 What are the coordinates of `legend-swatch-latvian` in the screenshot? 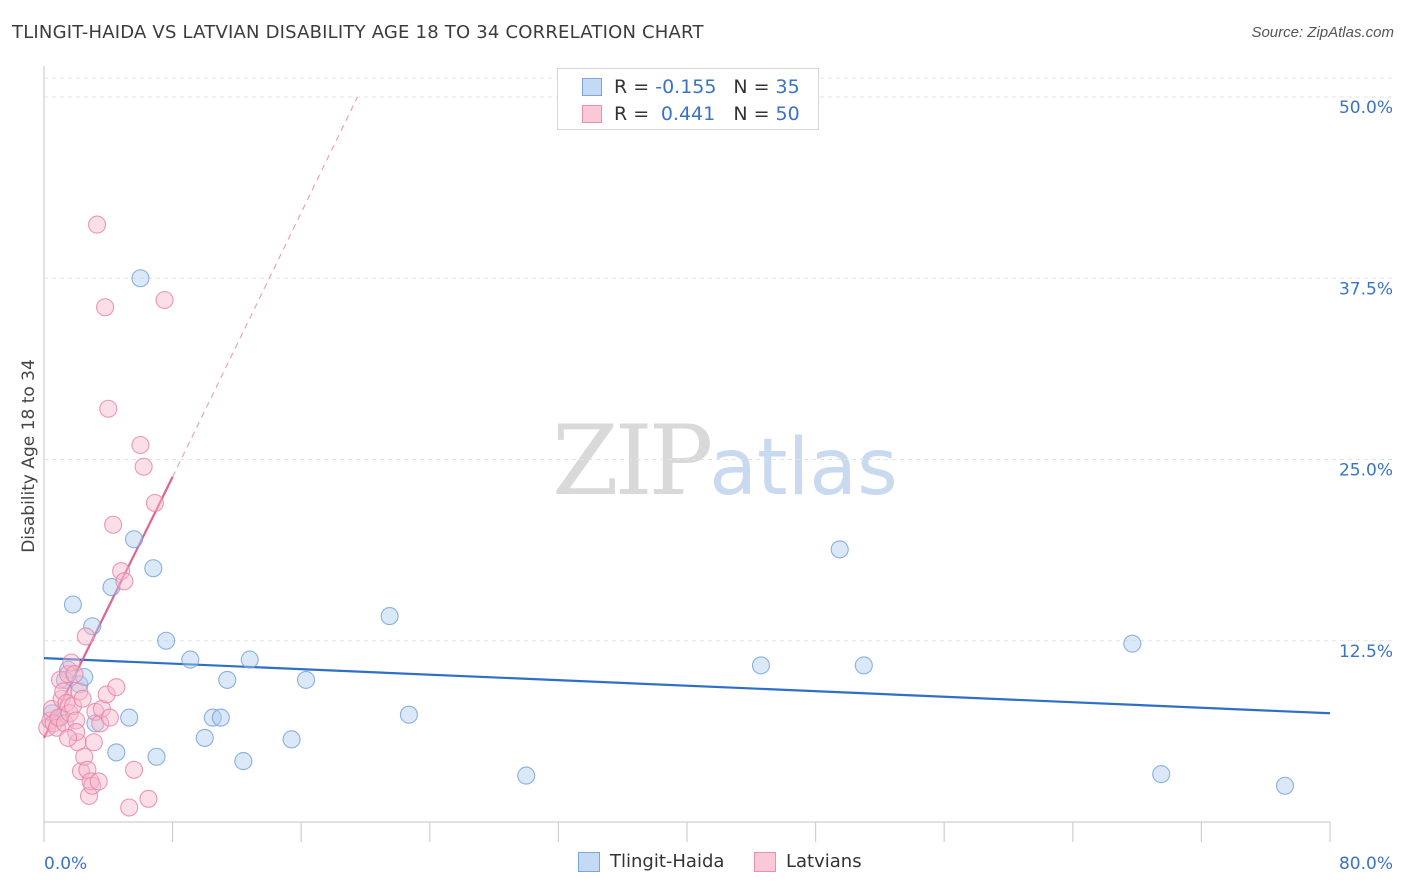 It's located at (592, 114).